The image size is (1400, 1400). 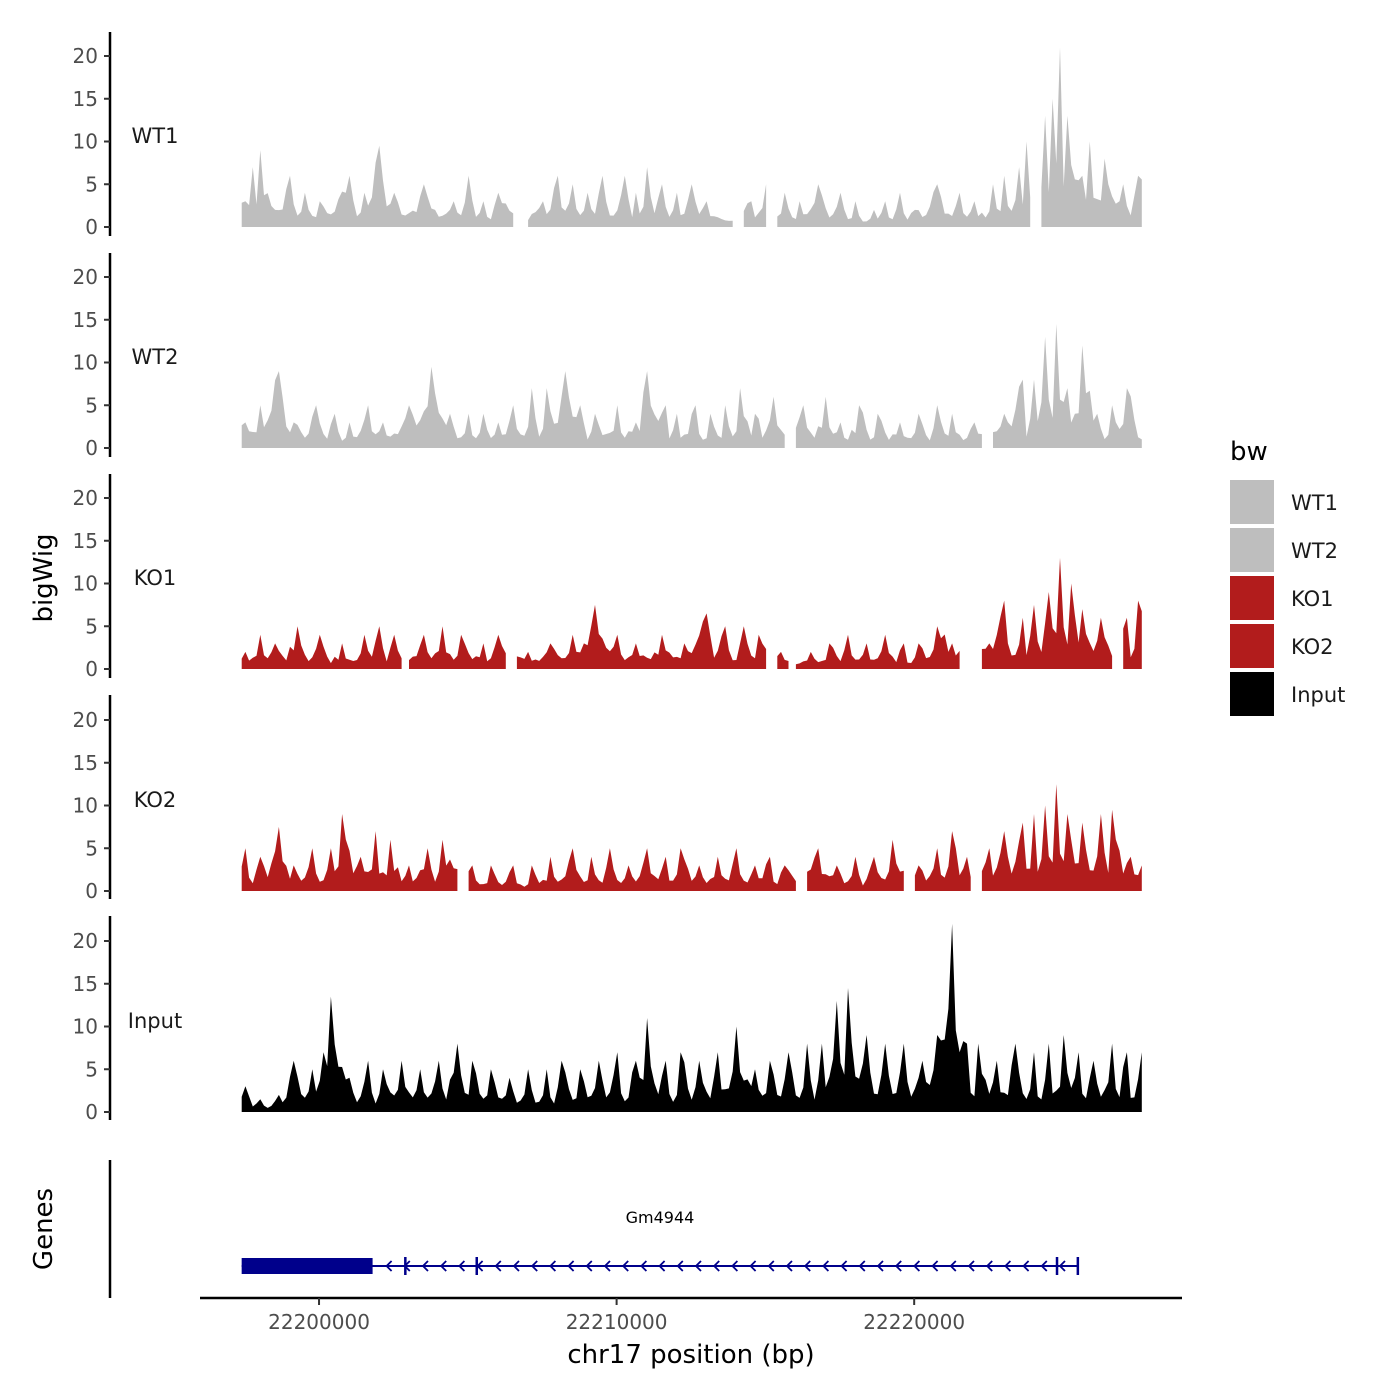 I want to click on genes-track: Genes Gm4944, so click(x=554, y=1229).